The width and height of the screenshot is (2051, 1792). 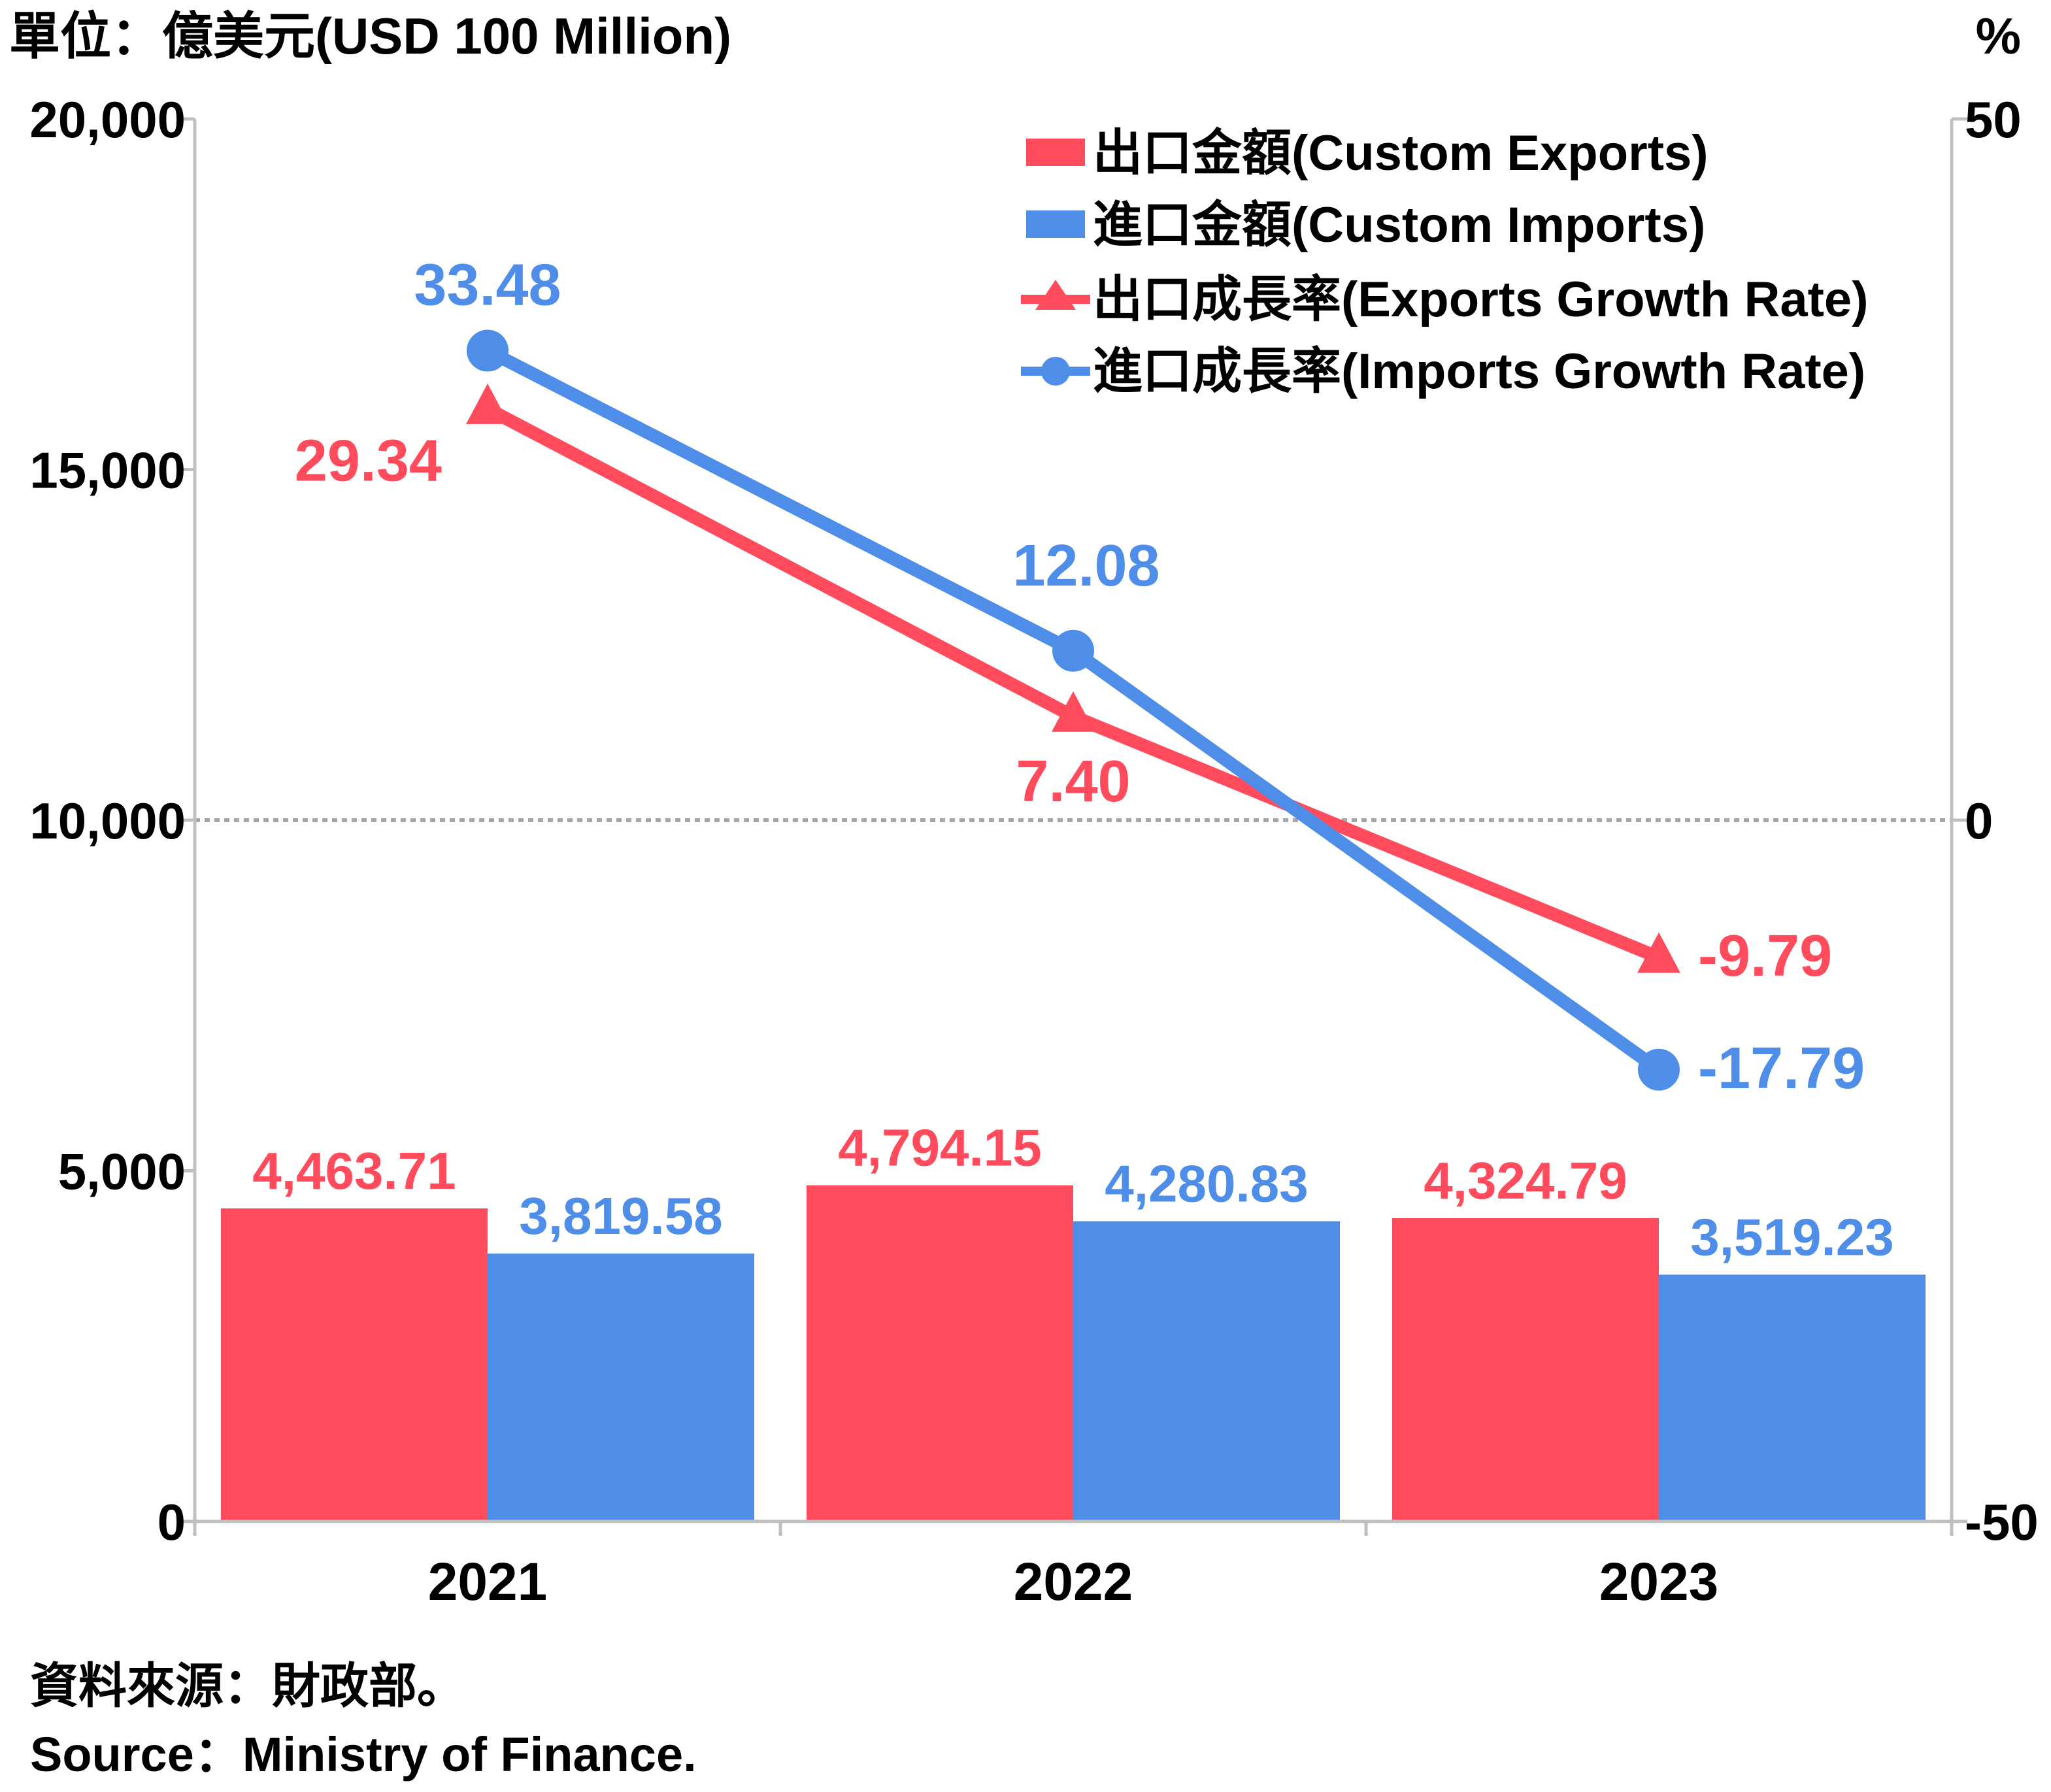 I want to click on marker-exports-growth-2021, so click(x=487, y=404).